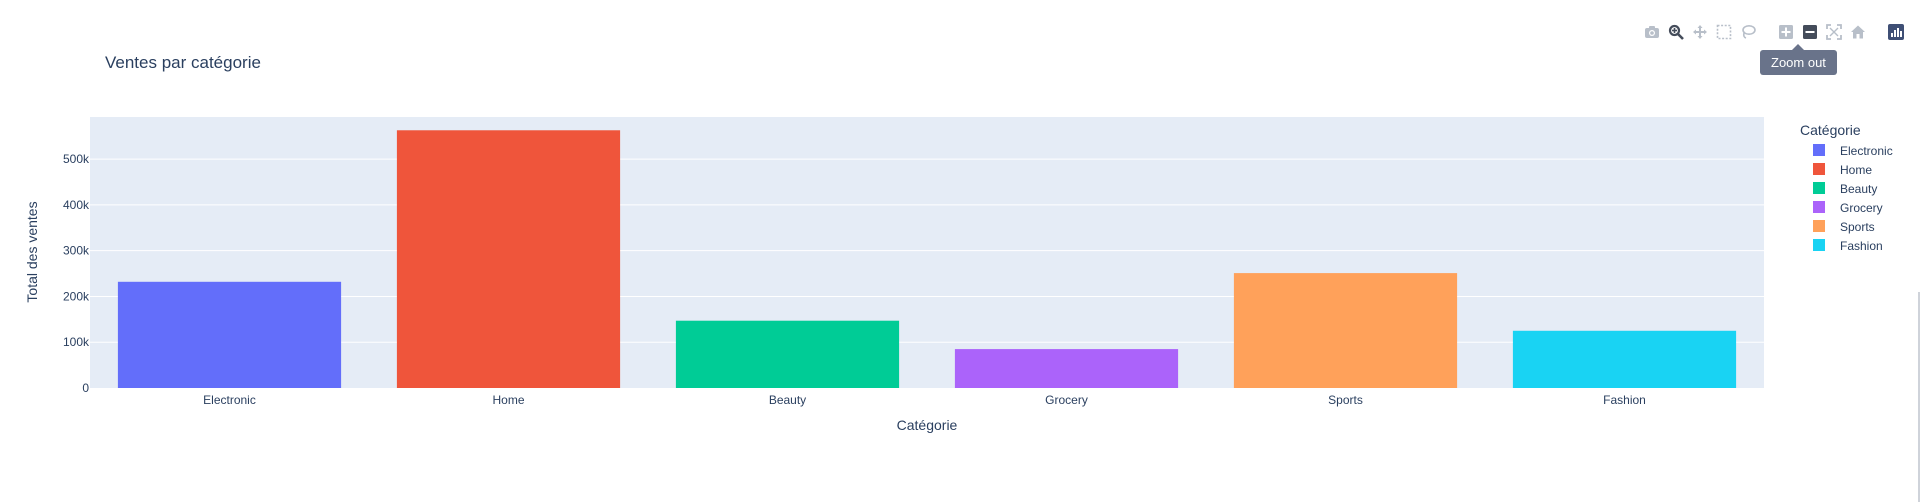 This screenshot has width=1920, height=502. I want to click on zoom-out-tooltip: Zoom out, so click(1798, 59).